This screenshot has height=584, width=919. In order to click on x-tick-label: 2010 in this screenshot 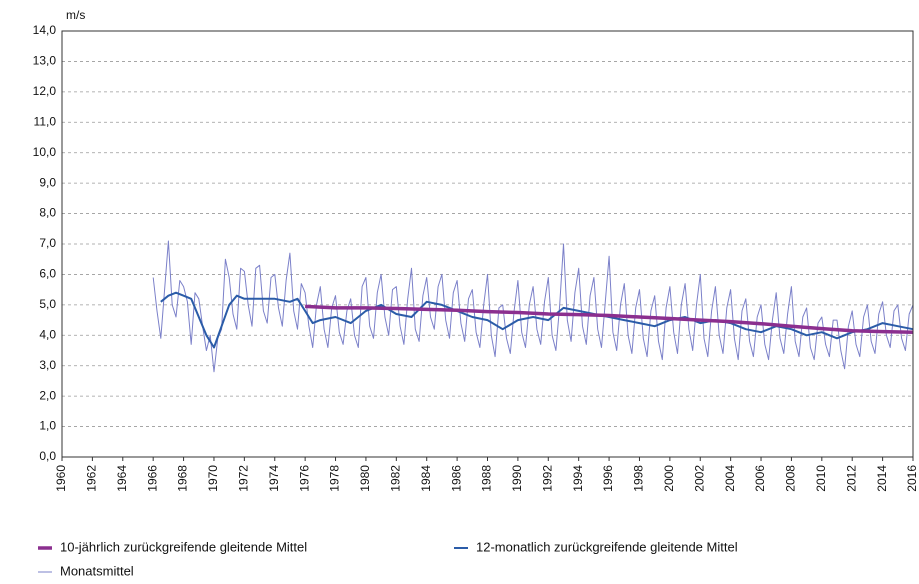, I will do `click(821, 478)`.